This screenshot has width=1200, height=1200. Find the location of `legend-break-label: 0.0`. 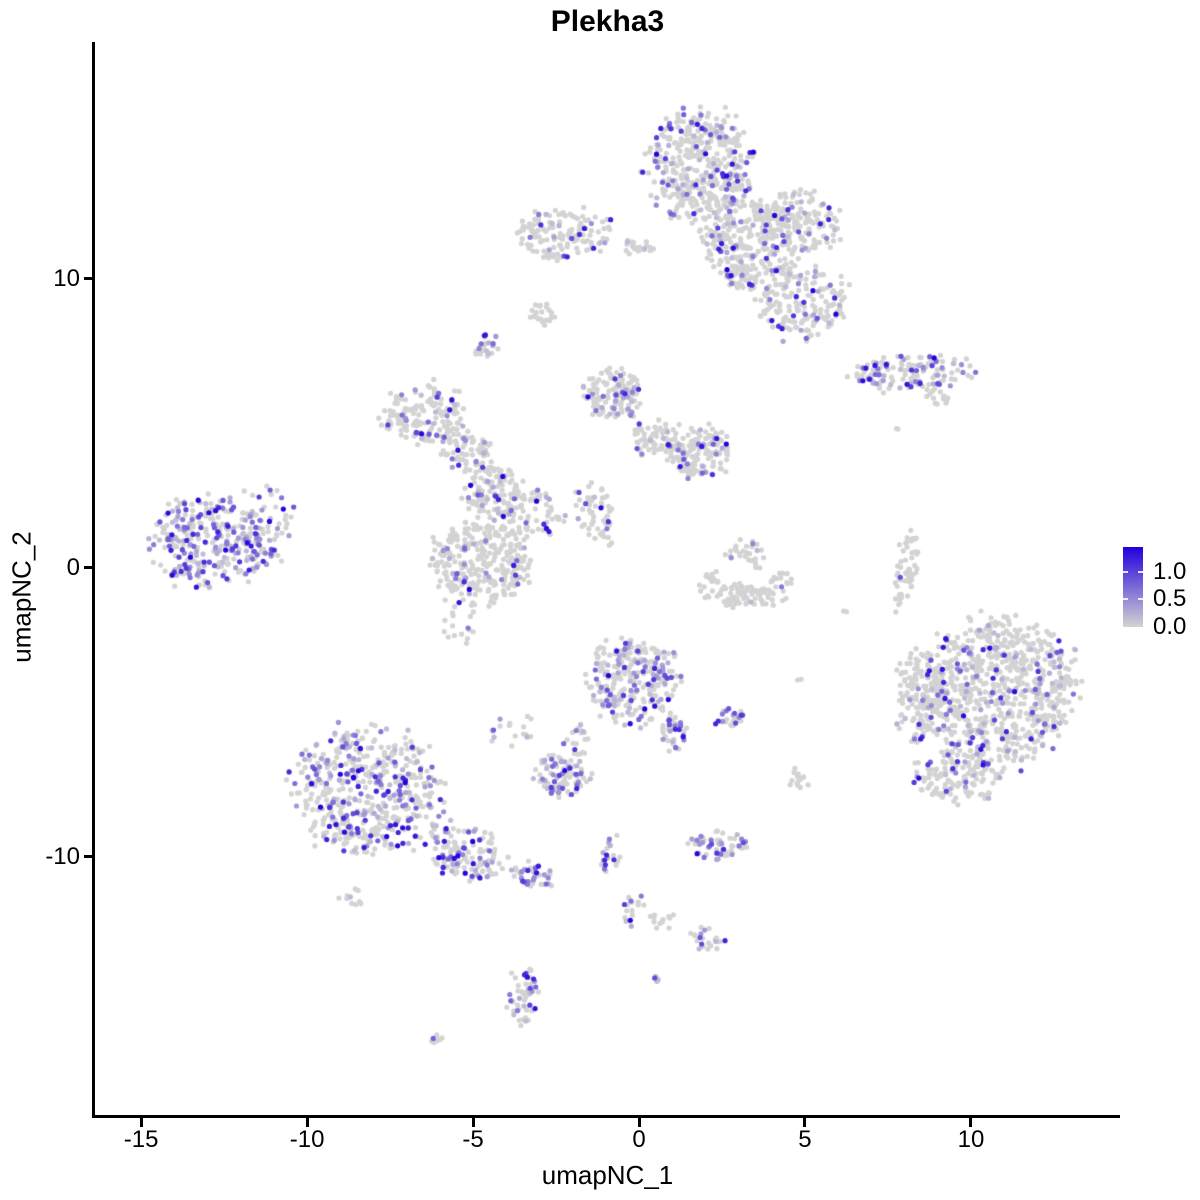

legend-break-label: 0.0 is located at coordinates (1170, 626).